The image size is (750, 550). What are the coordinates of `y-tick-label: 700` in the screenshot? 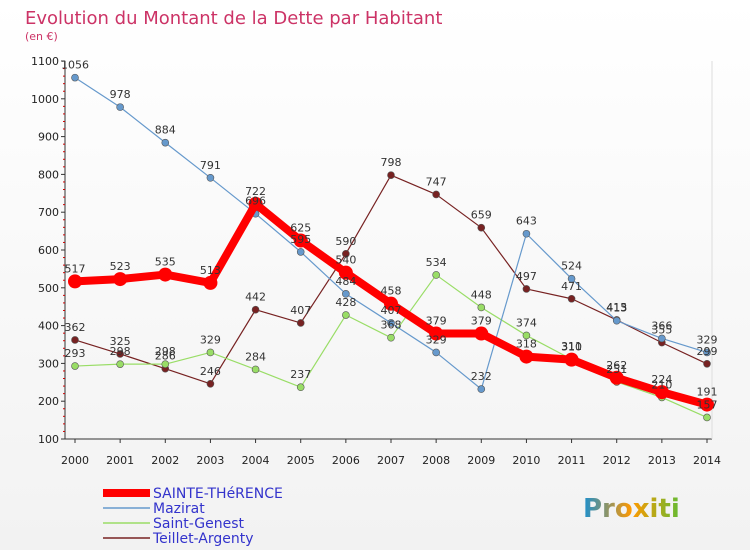 It's located at (48, 212).